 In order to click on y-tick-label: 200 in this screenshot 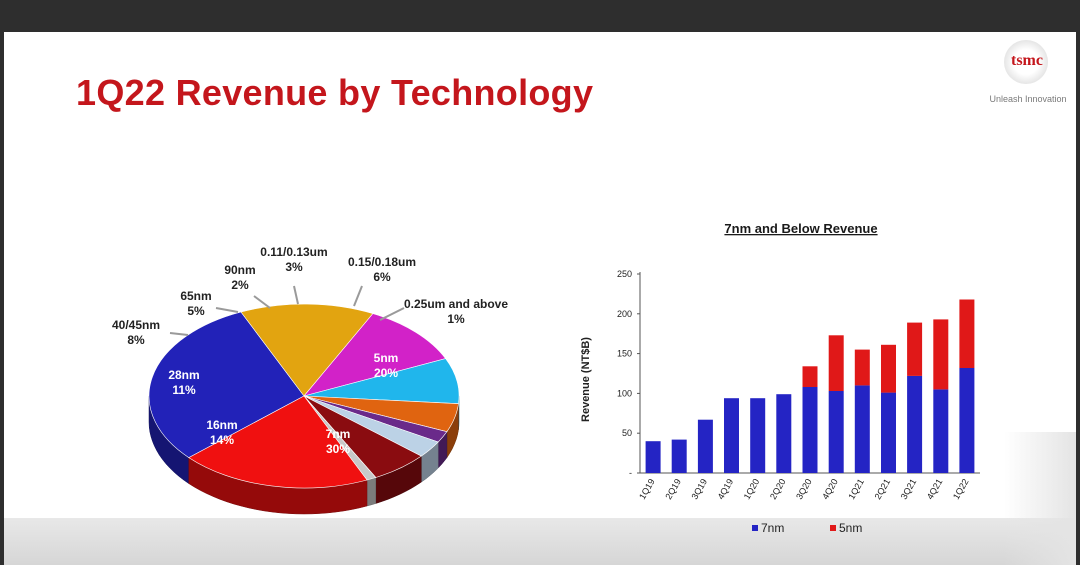, I will do `click(624, 314)`.